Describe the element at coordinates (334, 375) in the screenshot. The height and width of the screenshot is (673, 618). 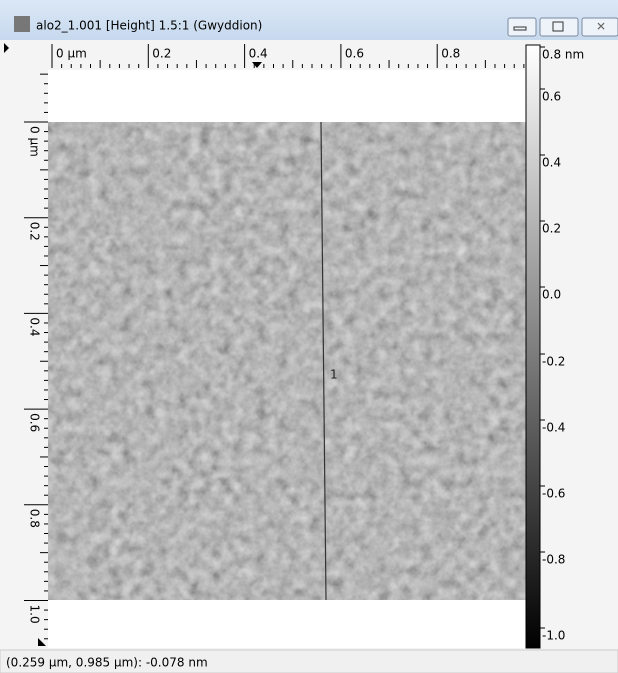
I see `profile-marker: 1` at that location.